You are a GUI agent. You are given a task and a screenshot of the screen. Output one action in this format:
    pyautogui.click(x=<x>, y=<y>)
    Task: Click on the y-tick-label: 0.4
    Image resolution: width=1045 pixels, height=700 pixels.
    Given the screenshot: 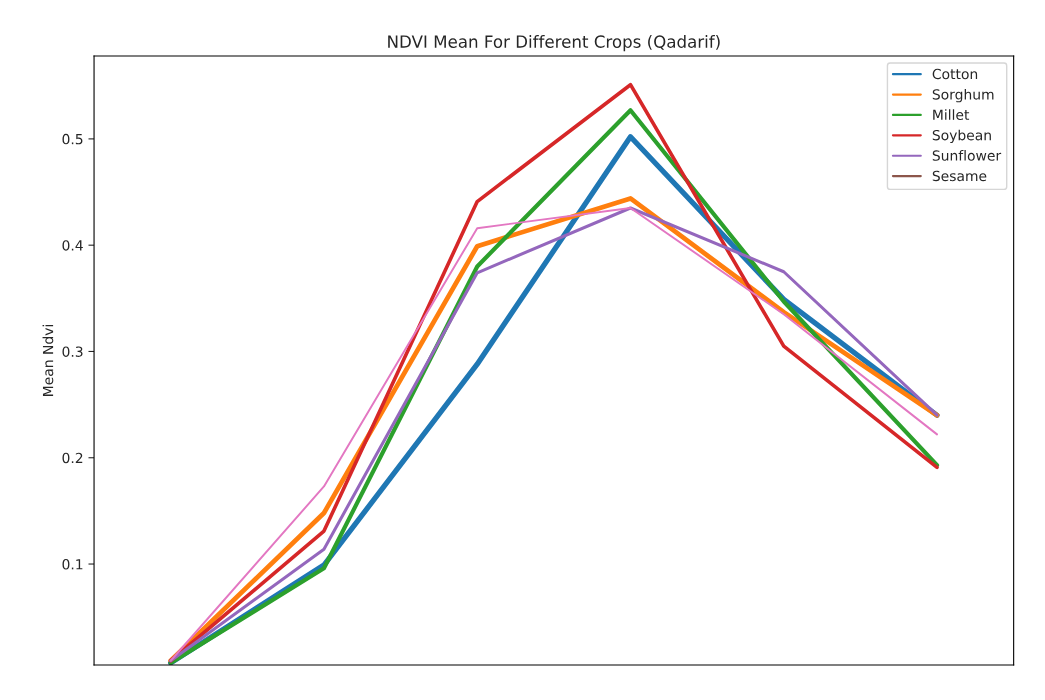 What is the action you would take?
    pyautogui.click(x=72, y=245)
    